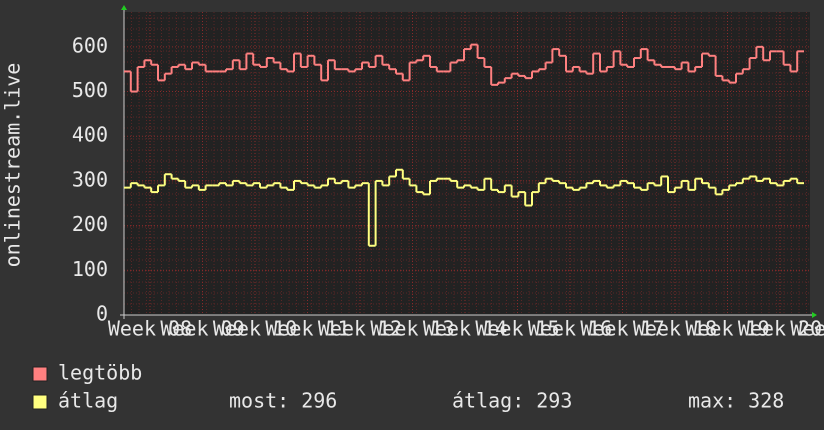  Describe the element at coordinates (554, 401) in the screenshot. I see `stat-value: 293` at that location.